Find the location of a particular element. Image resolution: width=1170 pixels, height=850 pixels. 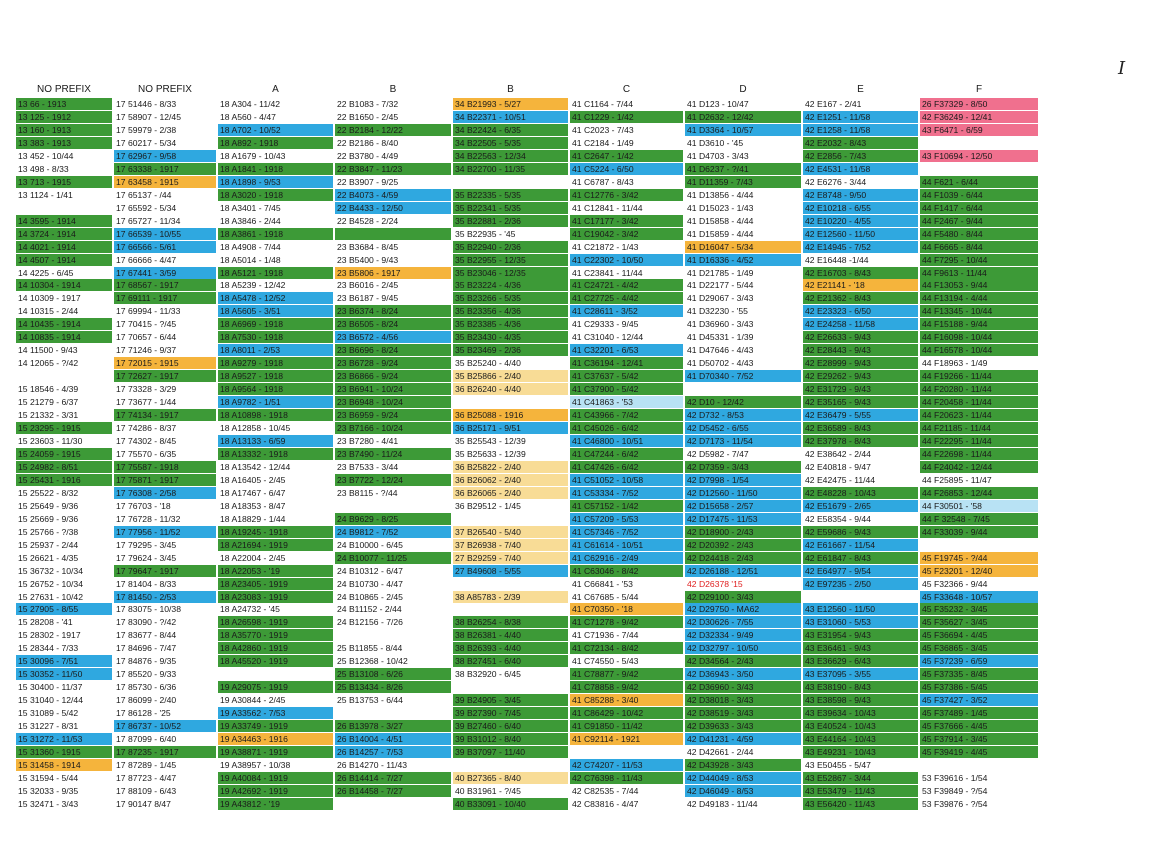

table-cell: 17 86737 - 10/52 is located at coordinates (165, 726).